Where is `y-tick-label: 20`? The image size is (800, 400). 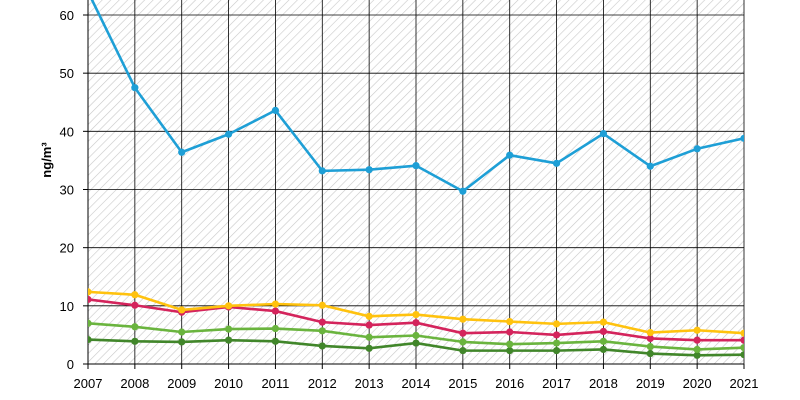
y-tick-label: 20 is located at coordinates (67, 248).